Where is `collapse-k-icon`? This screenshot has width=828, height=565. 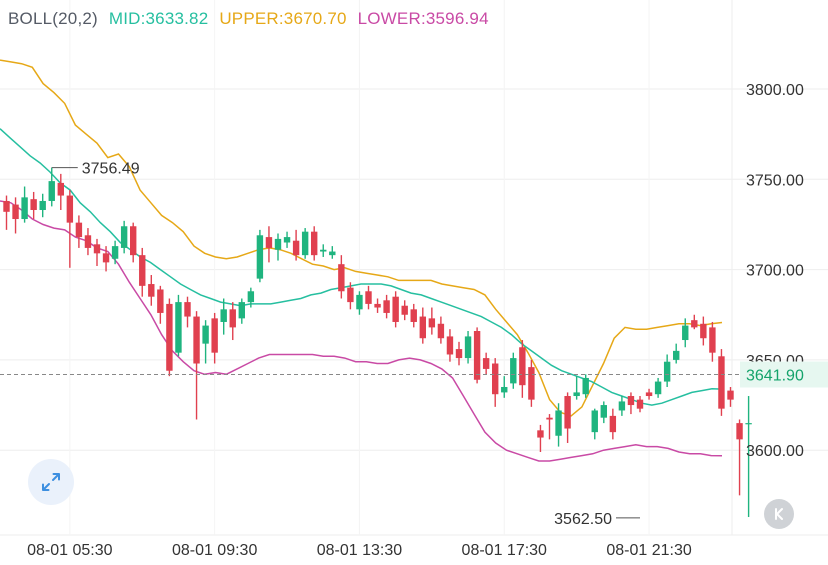 collapse-k-icon is located at coordinates (779, 514).